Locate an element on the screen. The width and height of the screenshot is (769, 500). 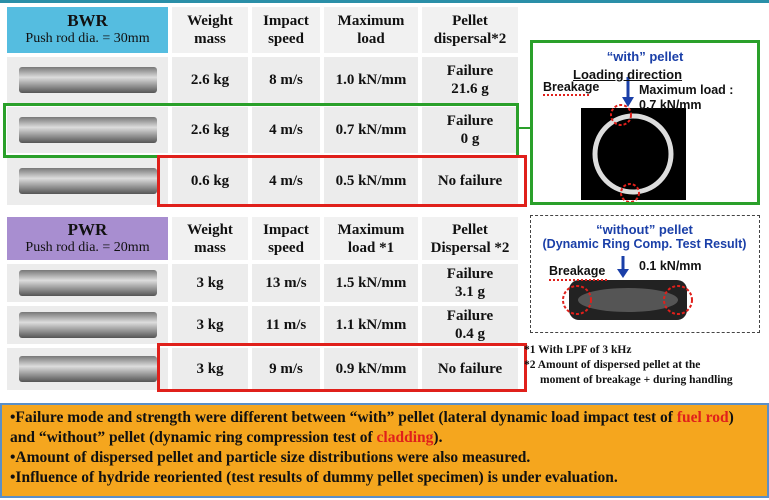
table-title: PWR is located at coordinates (87, 229).